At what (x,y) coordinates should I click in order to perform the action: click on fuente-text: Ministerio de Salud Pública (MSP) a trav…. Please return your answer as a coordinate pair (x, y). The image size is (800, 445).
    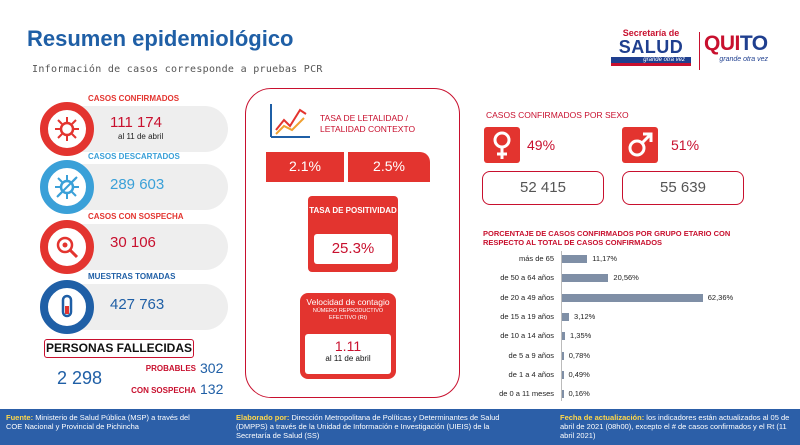
    Looking at the image, I should click on (98, 422).